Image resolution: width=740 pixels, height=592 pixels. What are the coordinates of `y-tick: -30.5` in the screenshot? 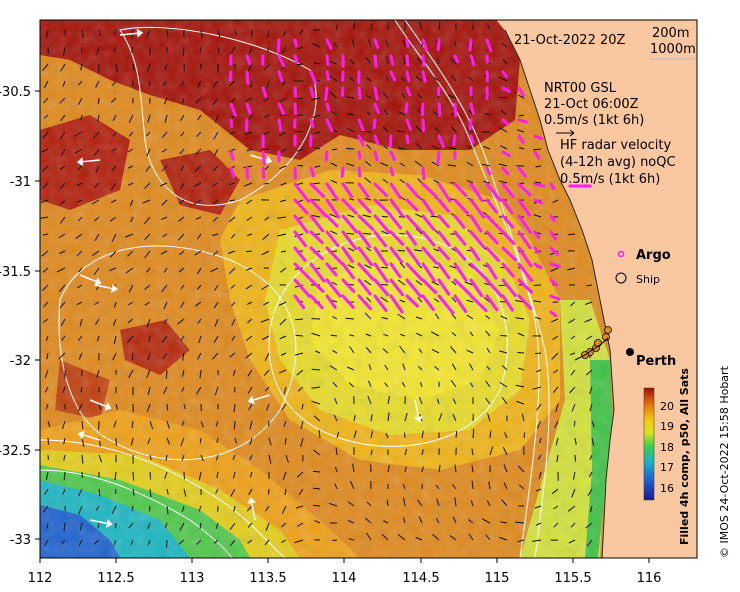 It's located at (20, 92).